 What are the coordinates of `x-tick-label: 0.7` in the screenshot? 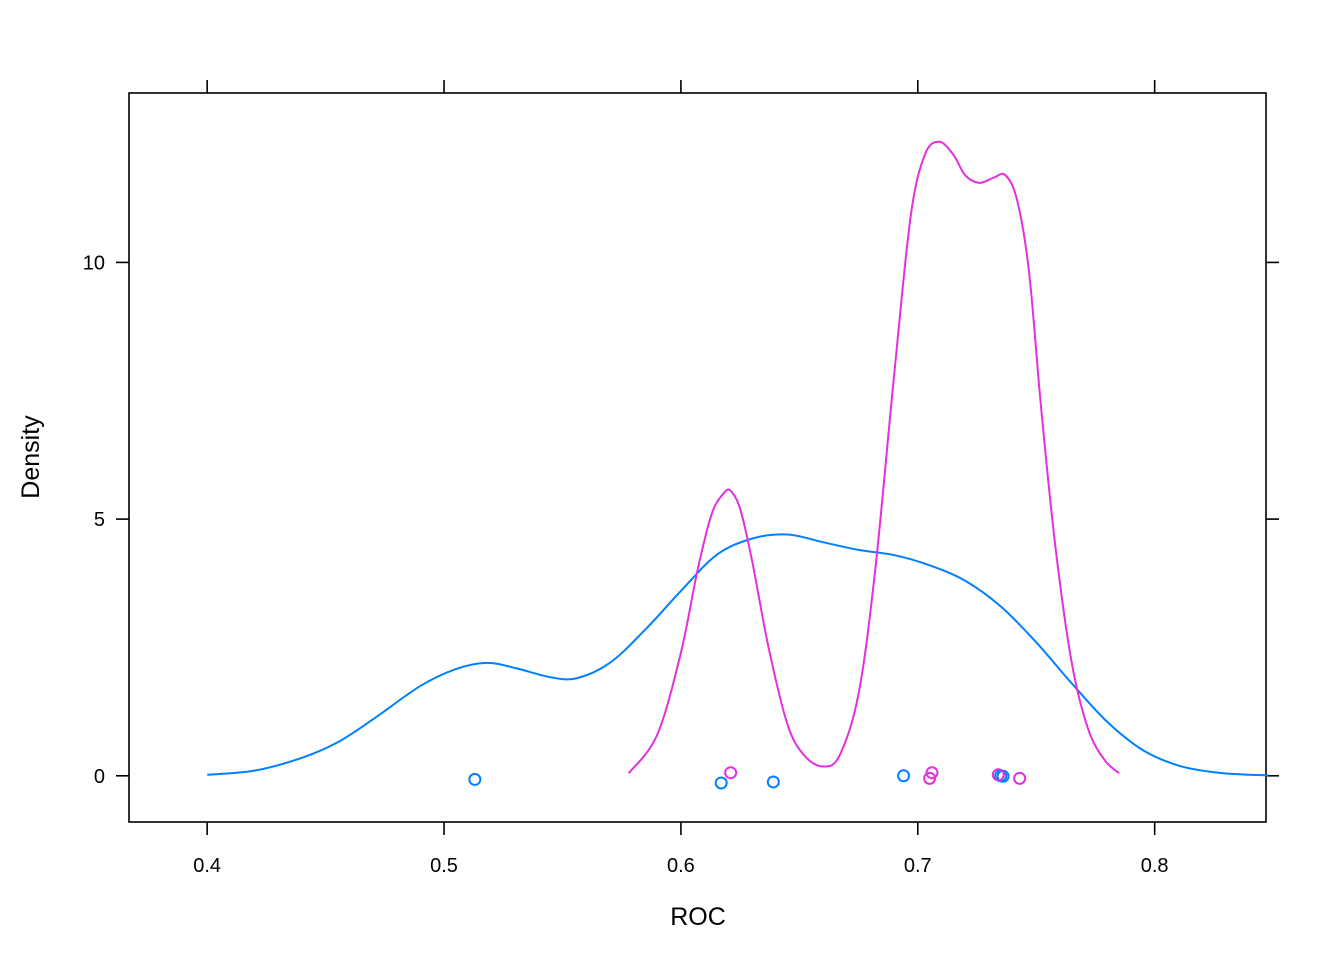 It's located at (918, 866).